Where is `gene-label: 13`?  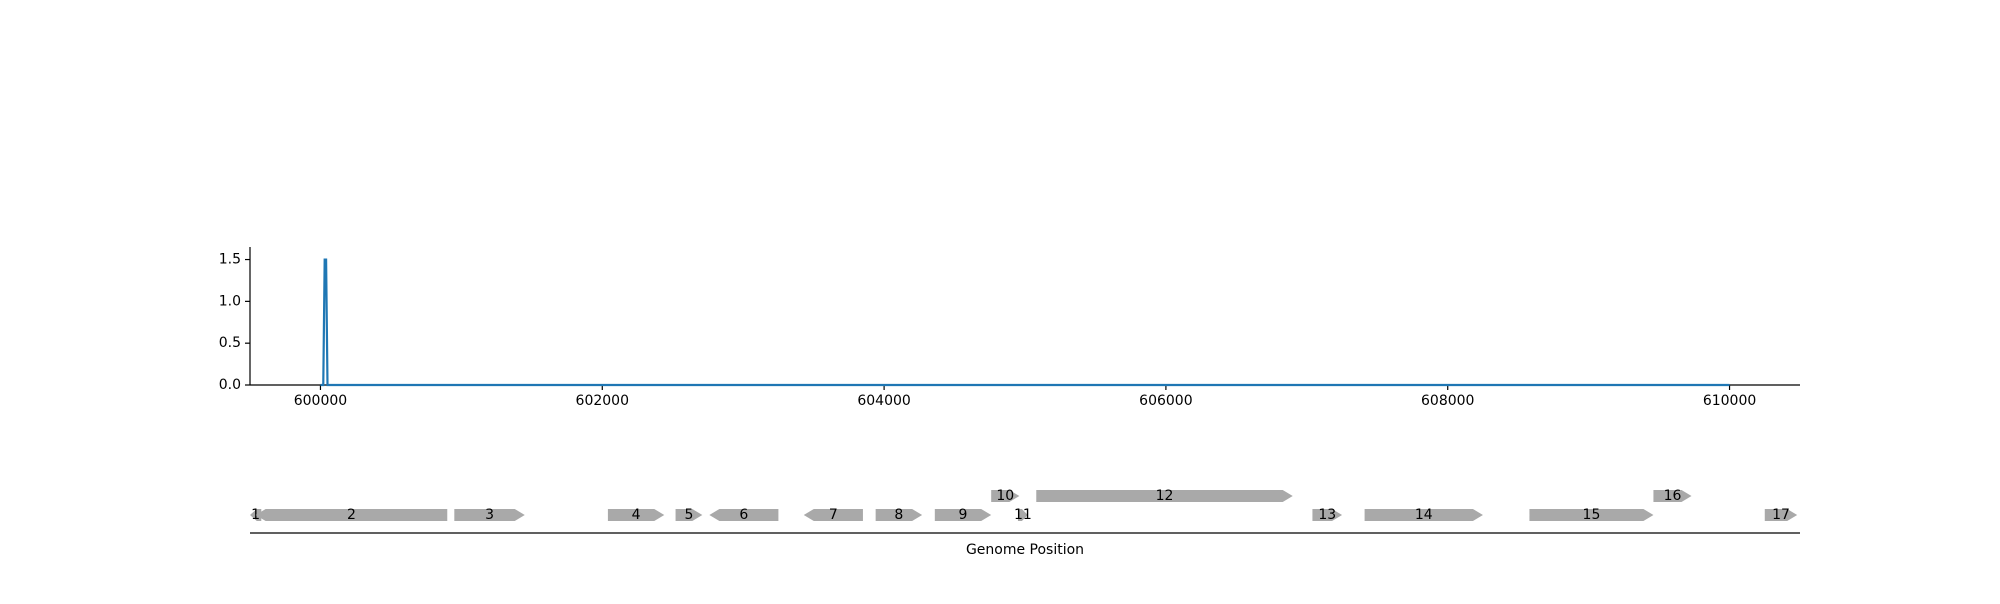 gene-label: 13 is located at coordinates (1327, 515).